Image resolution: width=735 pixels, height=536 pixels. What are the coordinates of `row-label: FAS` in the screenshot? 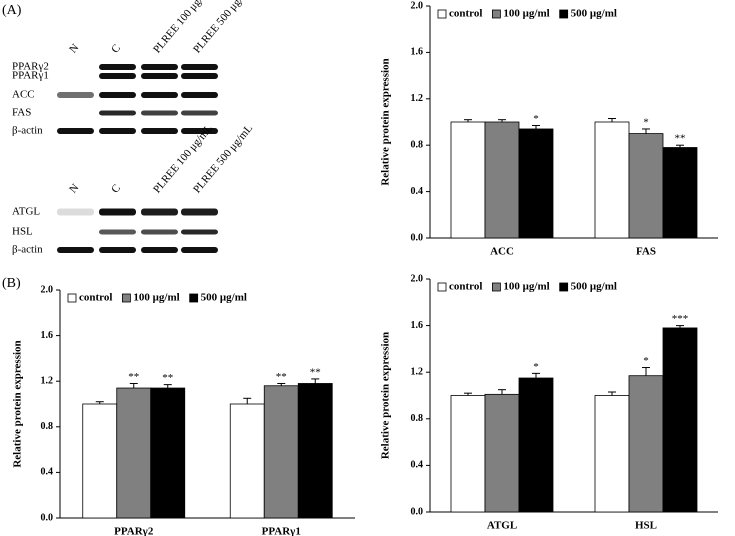 It's located at (21, 113).